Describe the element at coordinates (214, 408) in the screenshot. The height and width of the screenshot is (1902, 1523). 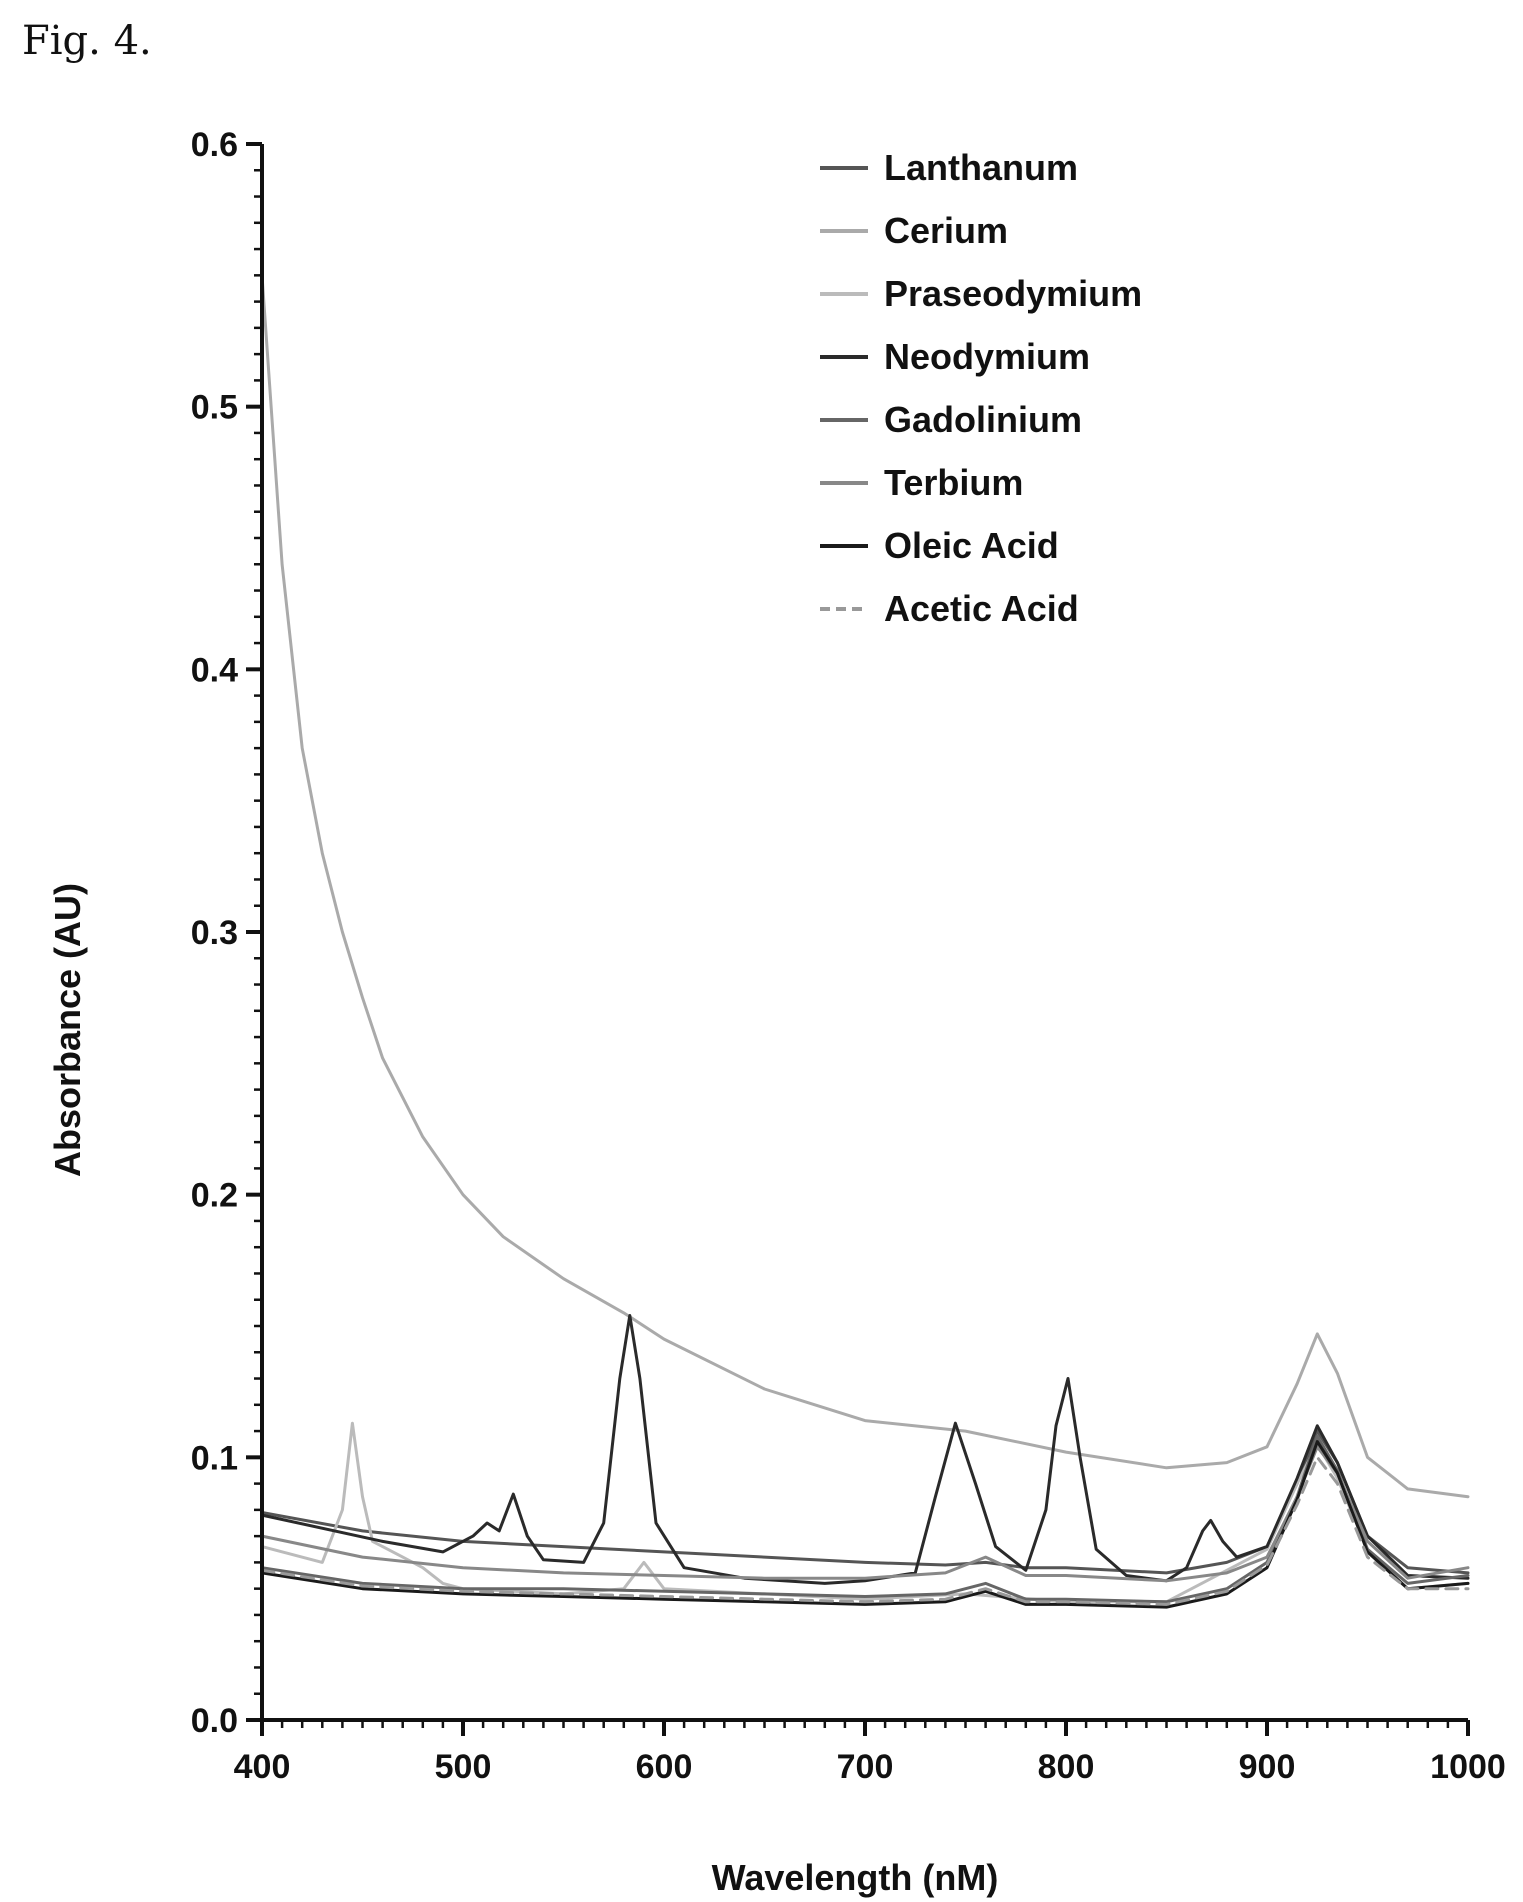
I see `y-tick-label: 0.5` at that location.